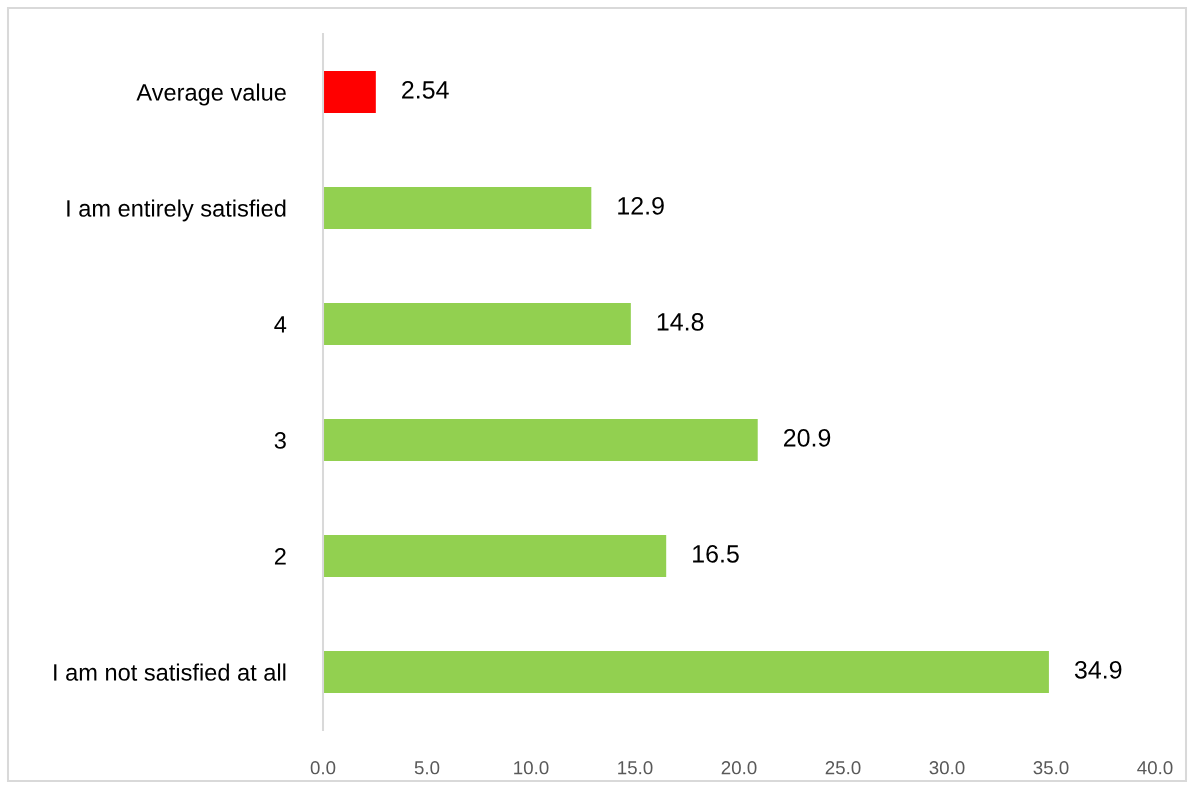 The width and height of the screenshot is (1194, 789). I want to click on y-tick-label: Average value, so click(211, 94).